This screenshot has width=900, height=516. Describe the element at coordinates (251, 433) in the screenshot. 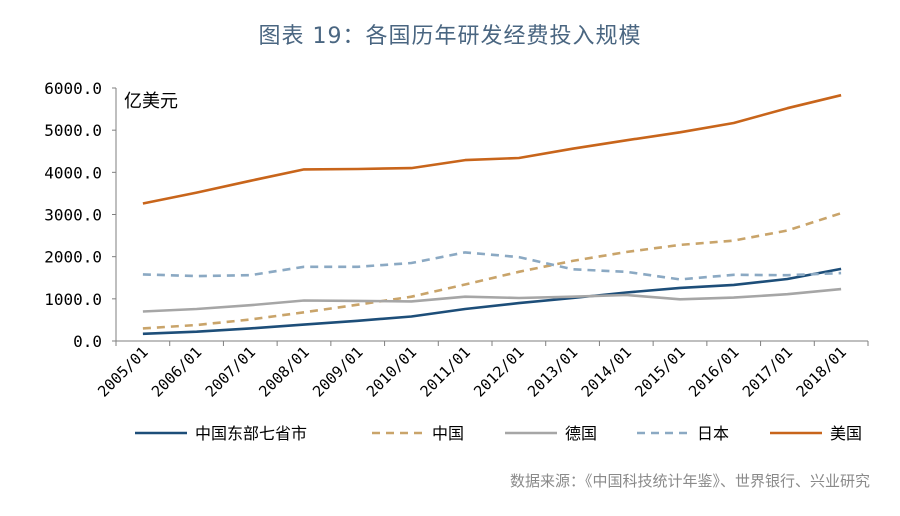

I see `legend-label-east7: 中国东部七省市` at that location.